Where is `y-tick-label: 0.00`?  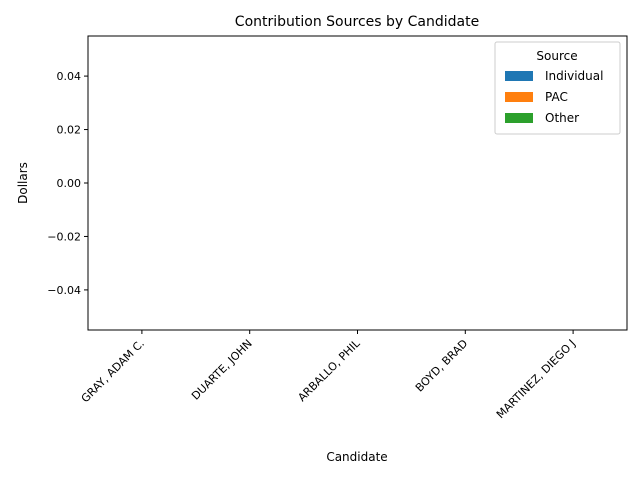
y-tick-label: 0.00 is located at coordinates (69, 183).